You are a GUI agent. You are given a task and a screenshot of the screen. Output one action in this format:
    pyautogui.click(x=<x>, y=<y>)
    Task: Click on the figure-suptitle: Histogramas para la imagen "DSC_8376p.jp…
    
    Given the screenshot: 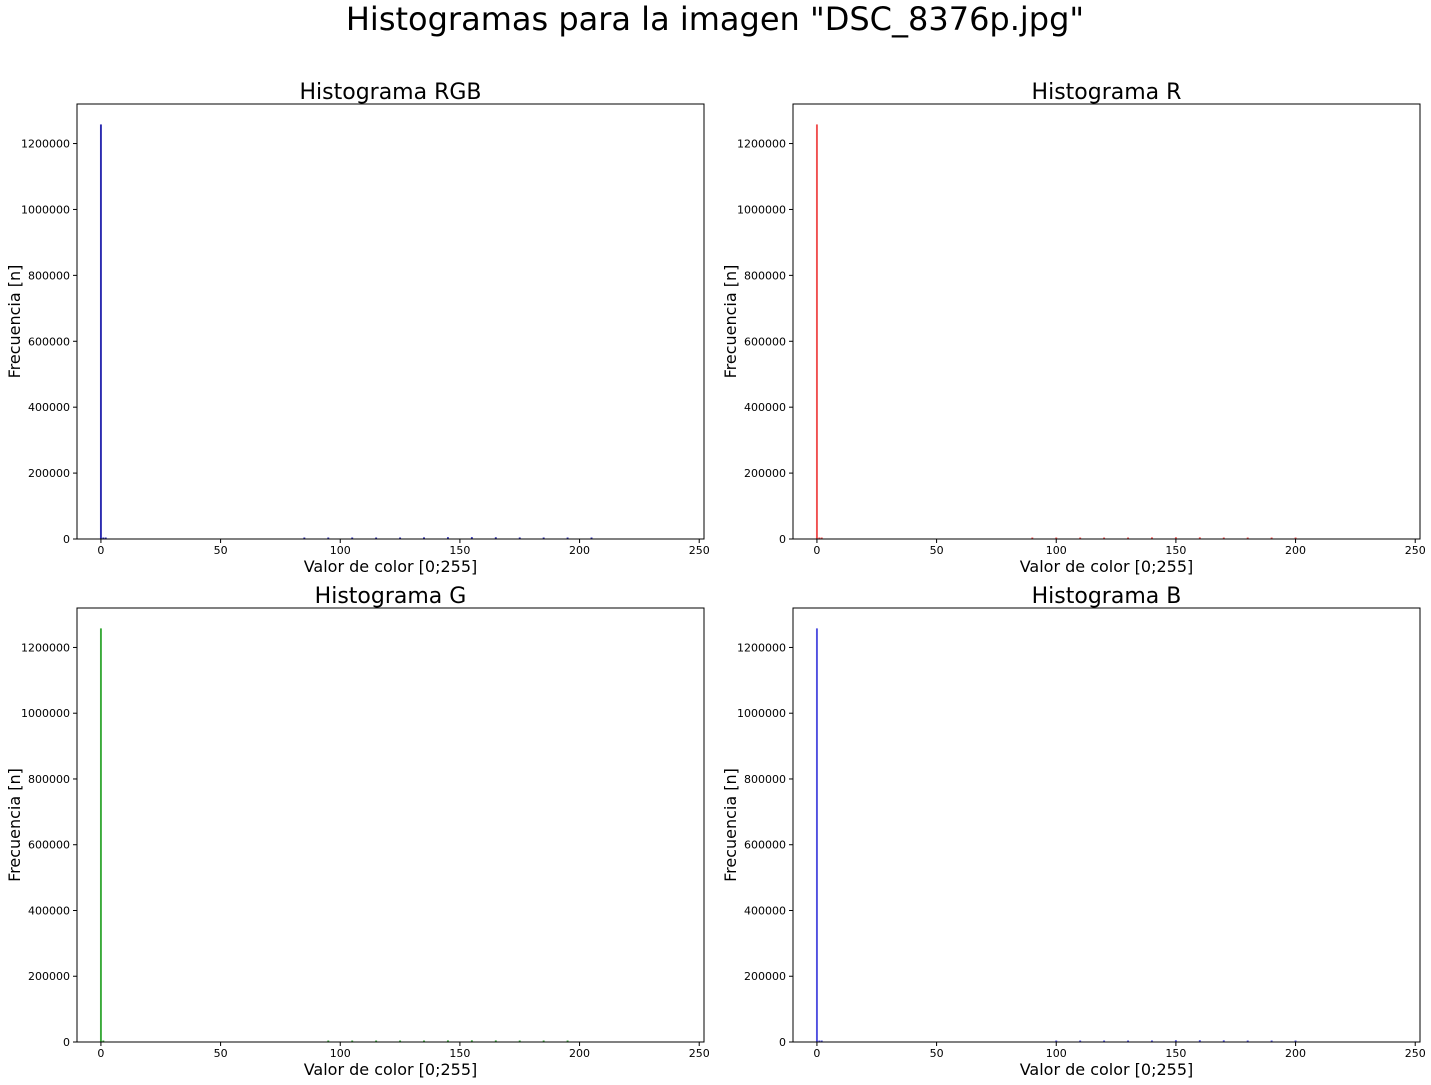 What is the action you would take?
    pyautogui.click(x=715, y=19)
    